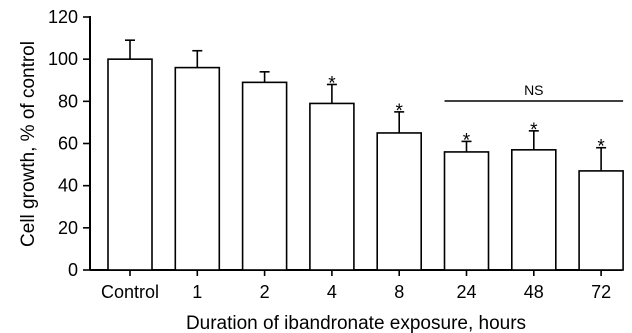 Image resolution: width=632 pixels, height=333 pixels. What do you see at coordinates (68, 101) in the screenshot?
I see `y-tick-label: 80` at bounding box center [68, 101].